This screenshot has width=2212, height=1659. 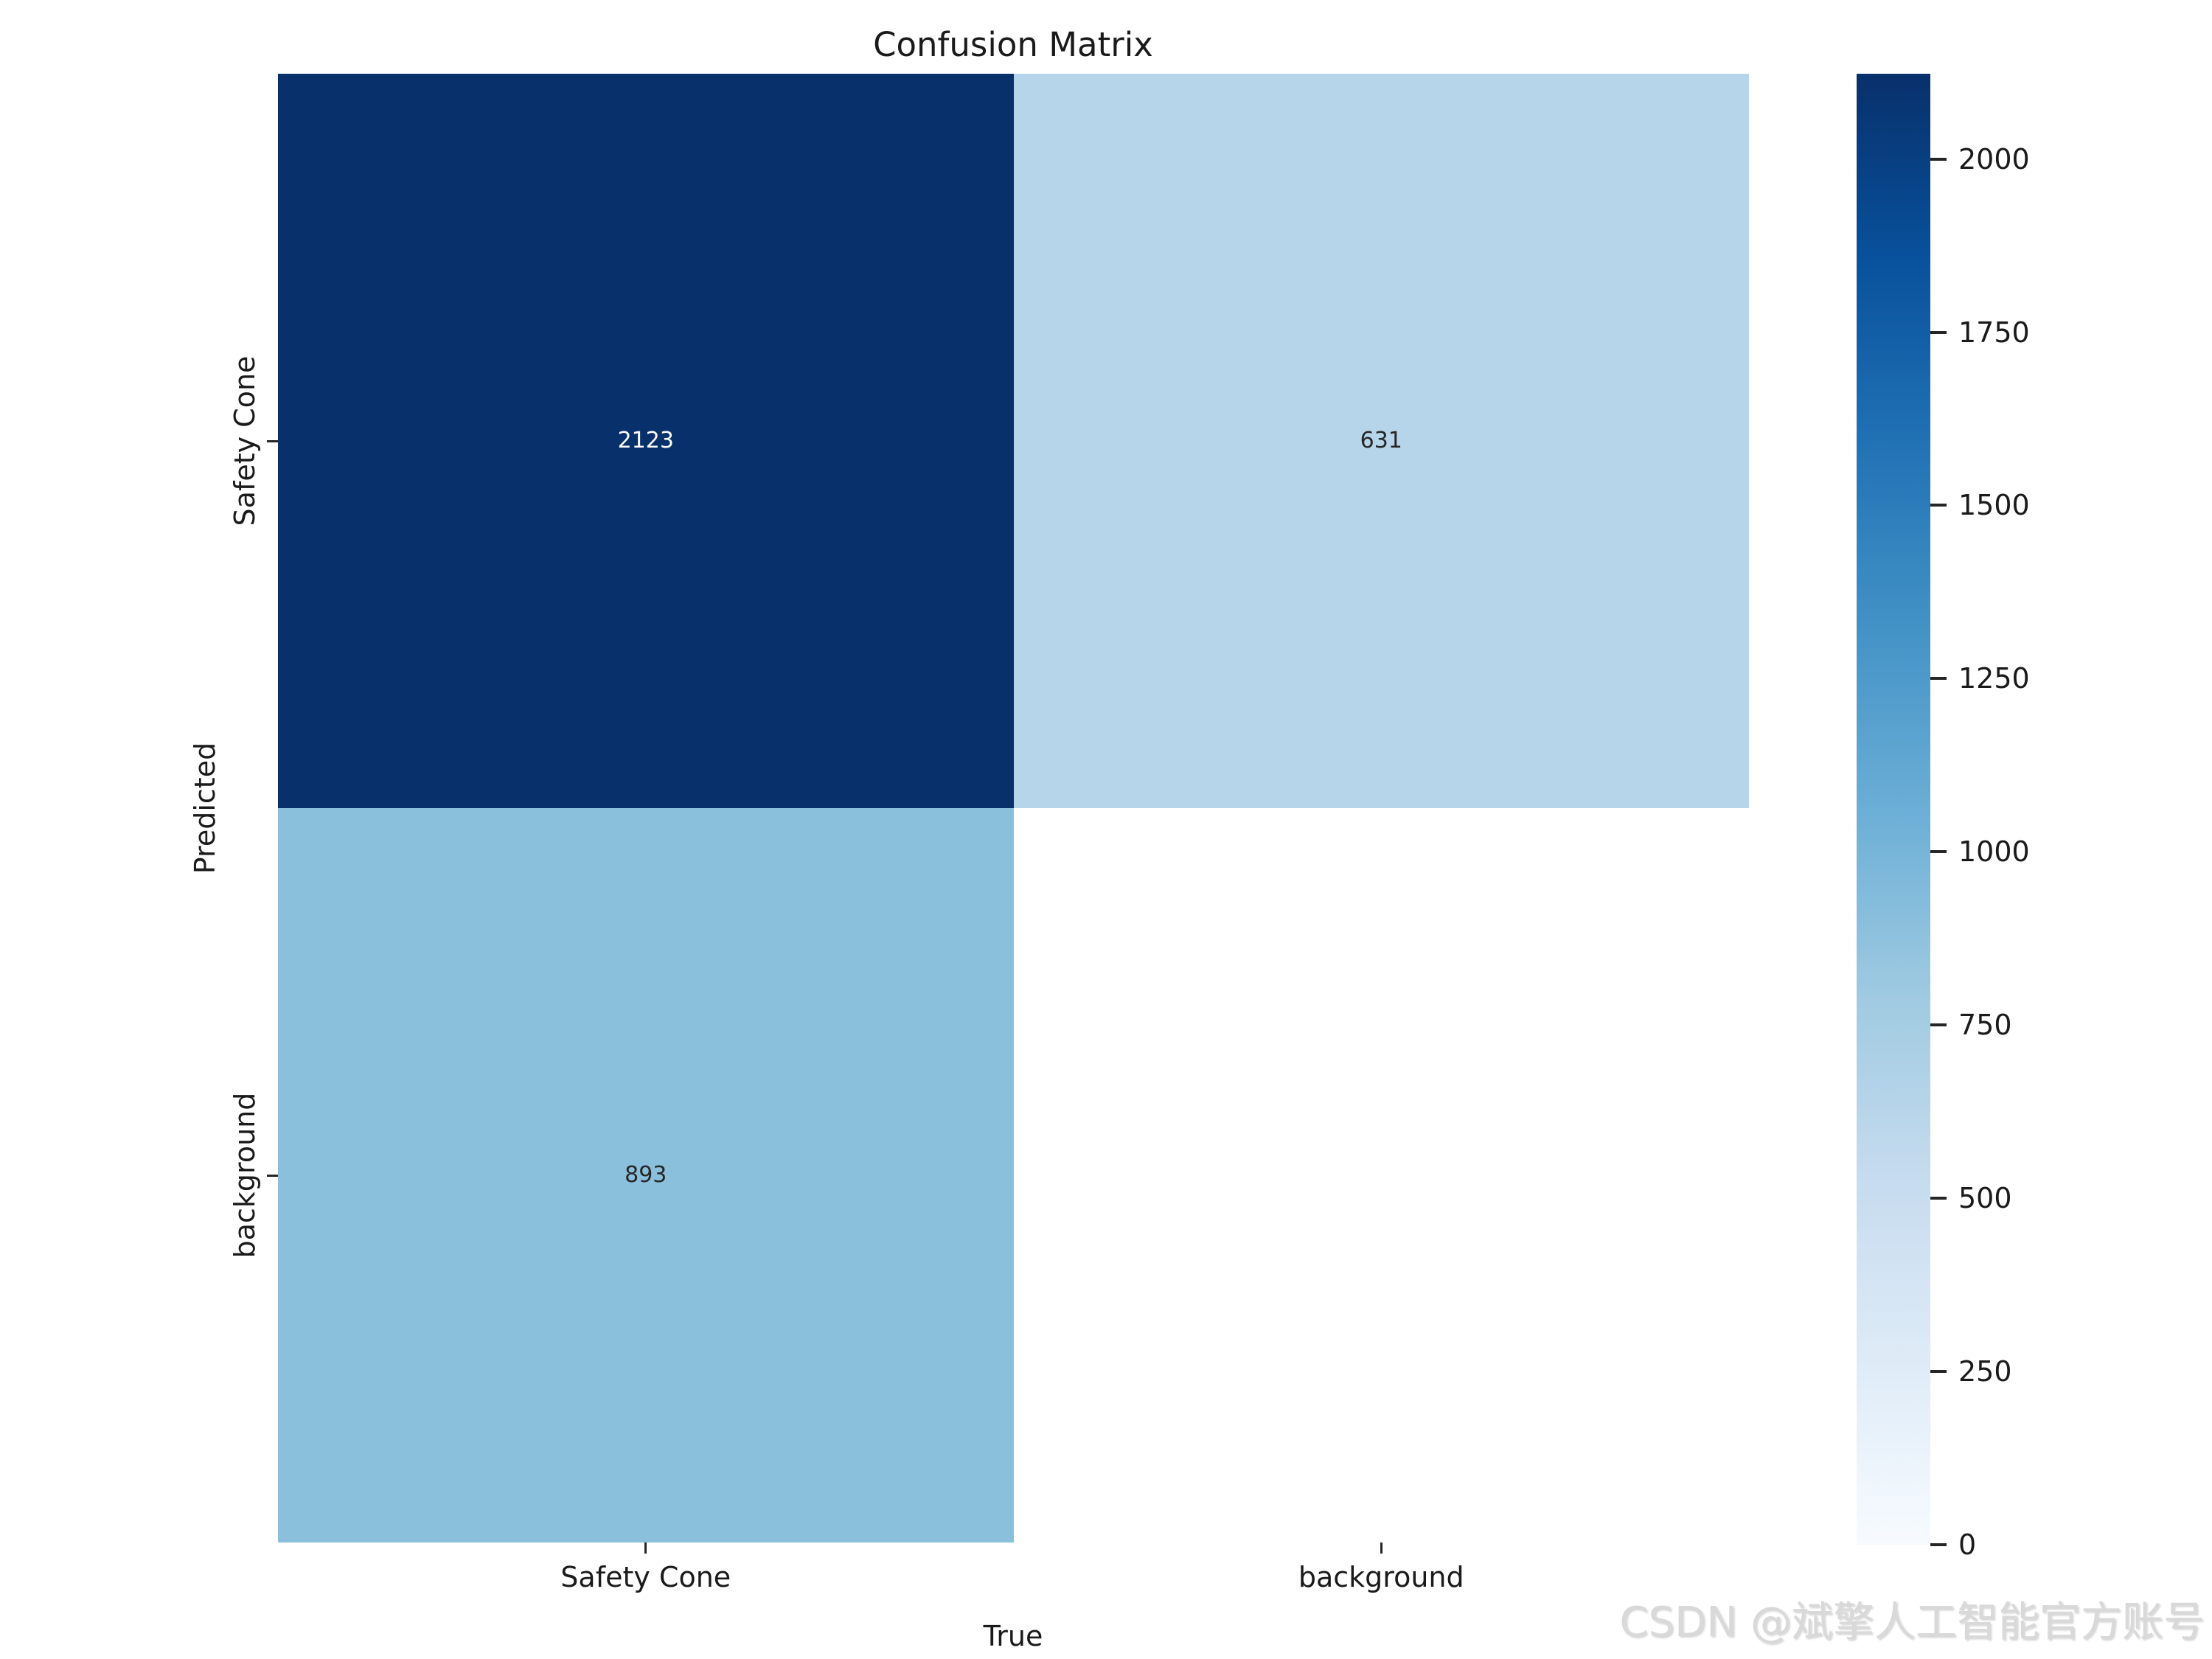 What do you see at coordinates (1985, 1371) in the screenshot?
I see `colorbar-tick-label-250: 250` at bounding box center [1985, 1371].